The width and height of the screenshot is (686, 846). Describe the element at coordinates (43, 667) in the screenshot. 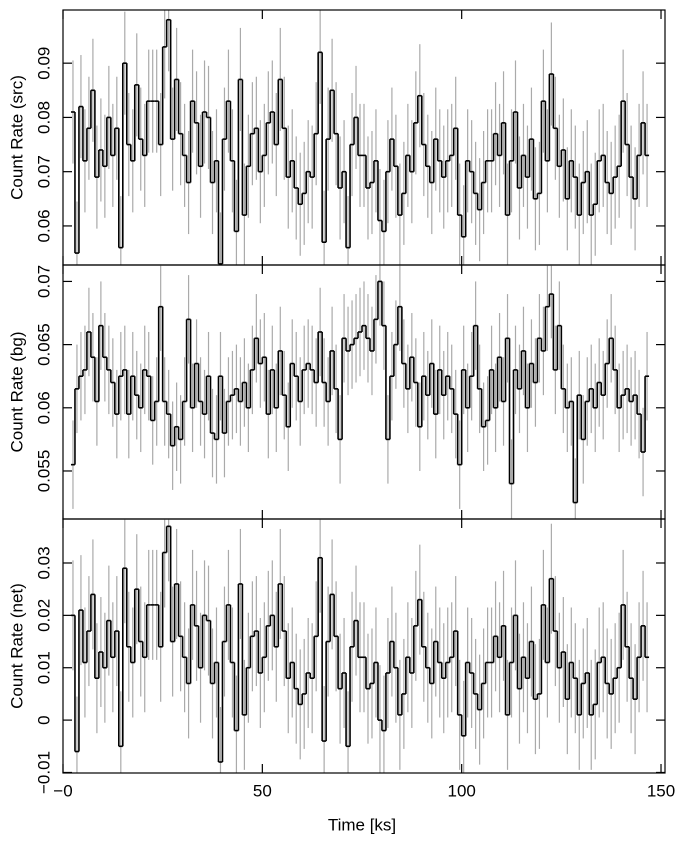

I see `y-tick-label: 0.01` at that location.